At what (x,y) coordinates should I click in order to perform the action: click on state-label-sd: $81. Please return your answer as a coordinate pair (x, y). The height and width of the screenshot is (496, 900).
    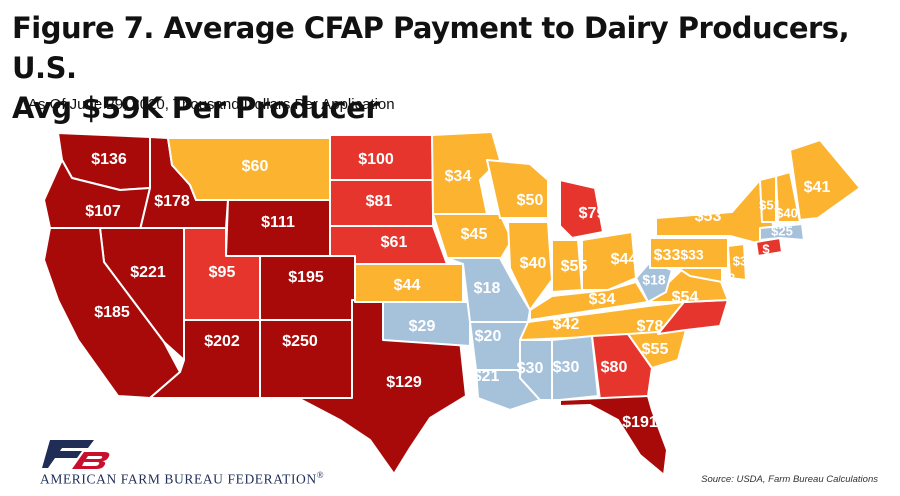
    Looking at the image, I should click on (379, 201).